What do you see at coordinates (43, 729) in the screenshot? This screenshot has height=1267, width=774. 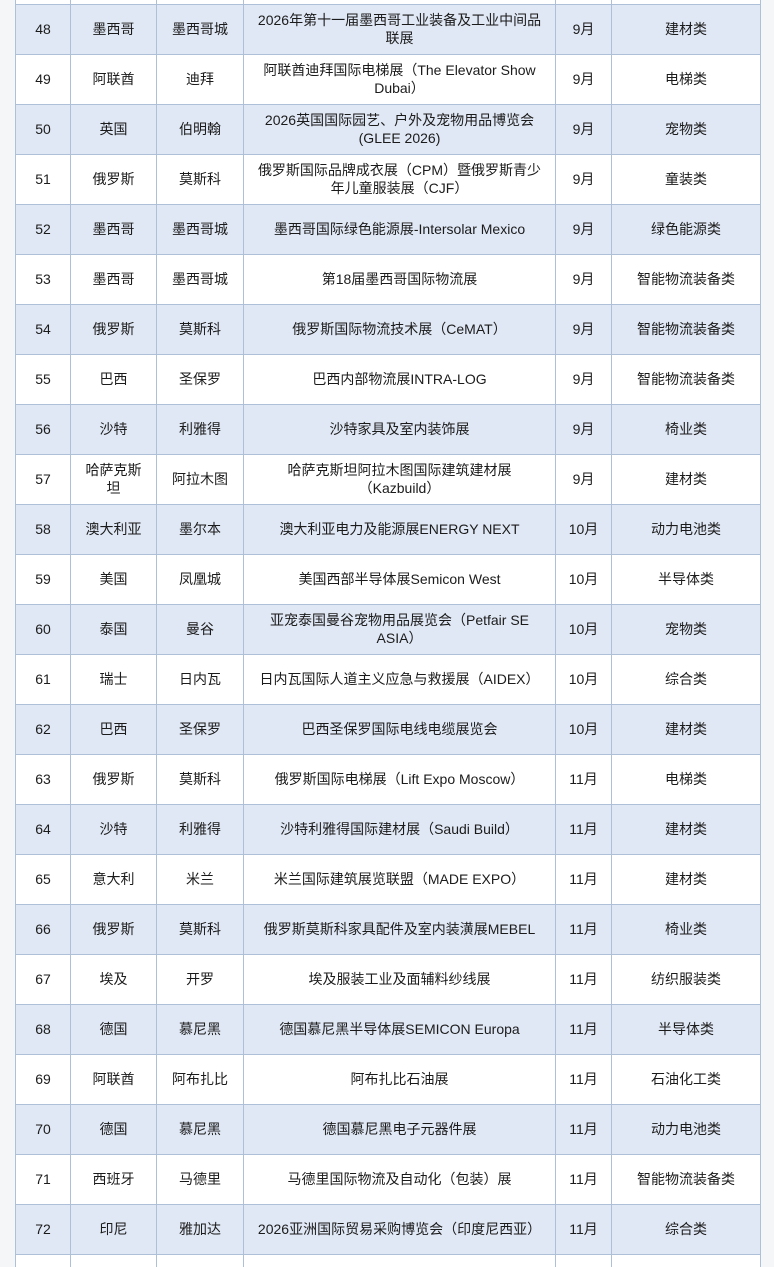 I see `cell-index: 62` at bounding box center [43, 729].